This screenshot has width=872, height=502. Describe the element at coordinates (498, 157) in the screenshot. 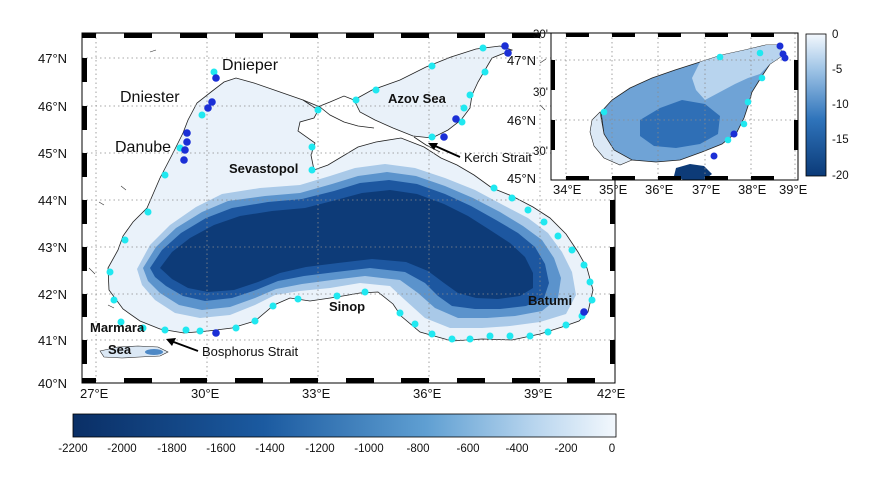

I see `label-kerch-strait: Kerch Strait` at that location.